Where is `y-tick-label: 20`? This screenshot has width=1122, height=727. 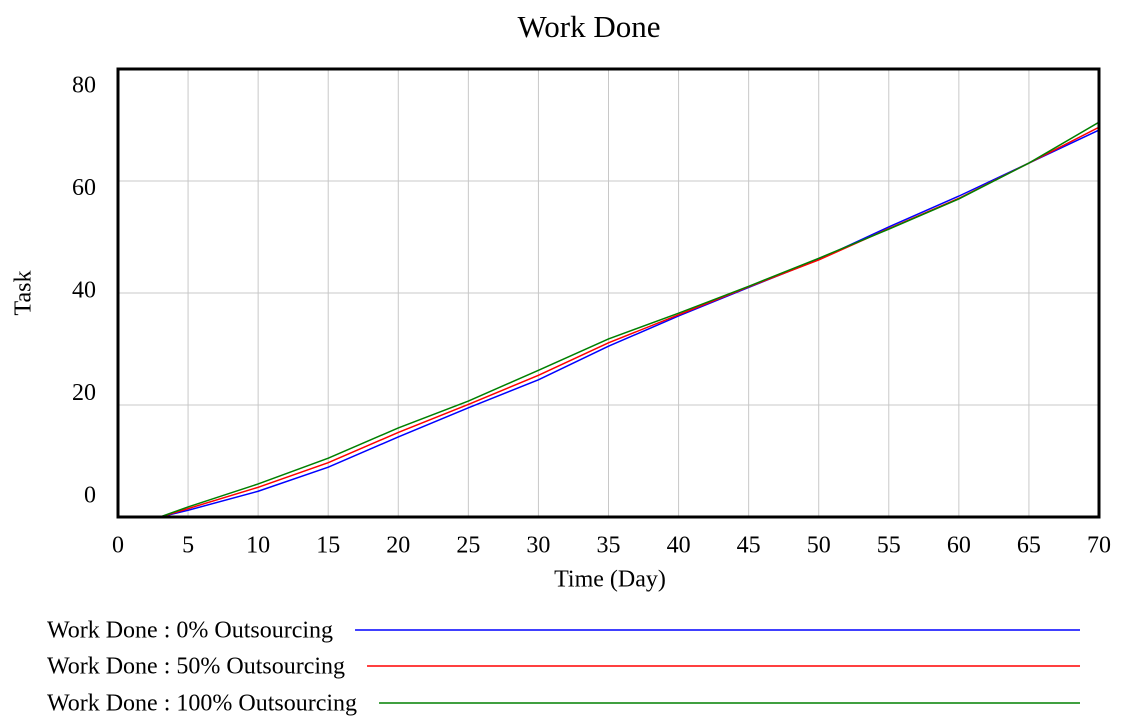
y-tick-label: 20 is located at coordinates (84, 393).